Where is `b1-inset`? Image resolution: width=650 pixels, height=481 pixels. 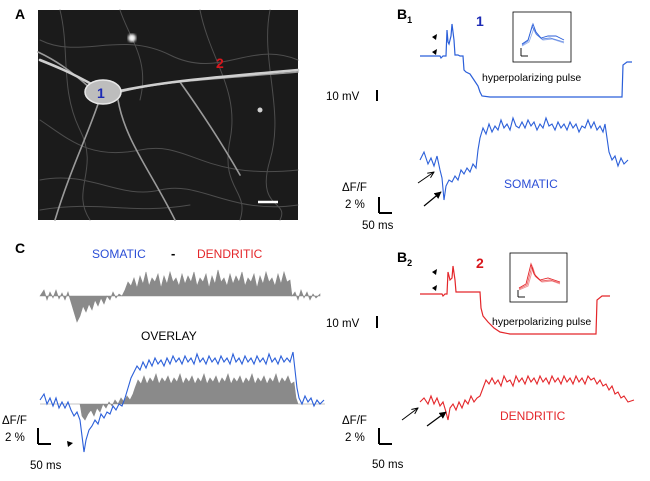 b1-inset is located at coordinates (542, 37).